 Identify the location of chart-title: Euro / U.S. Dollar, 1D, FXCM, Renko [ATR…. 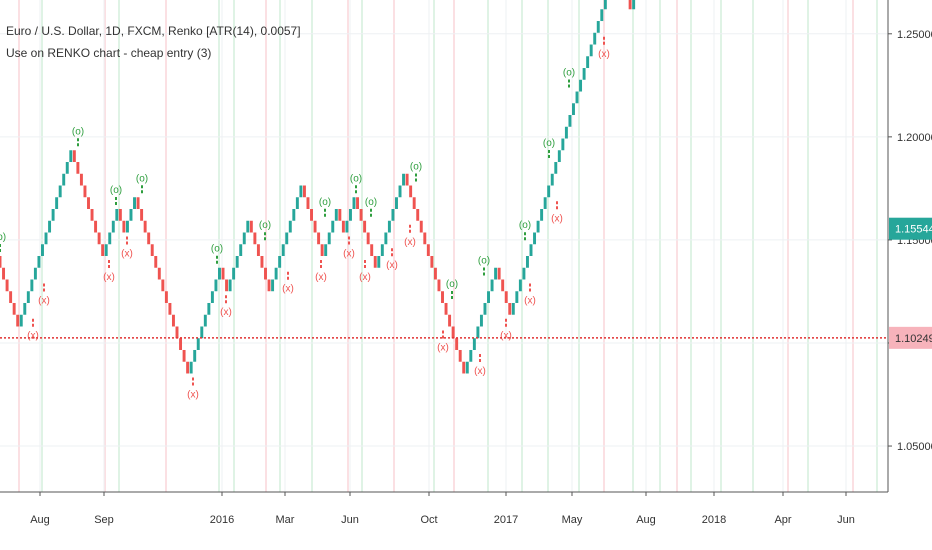
(153, 31).